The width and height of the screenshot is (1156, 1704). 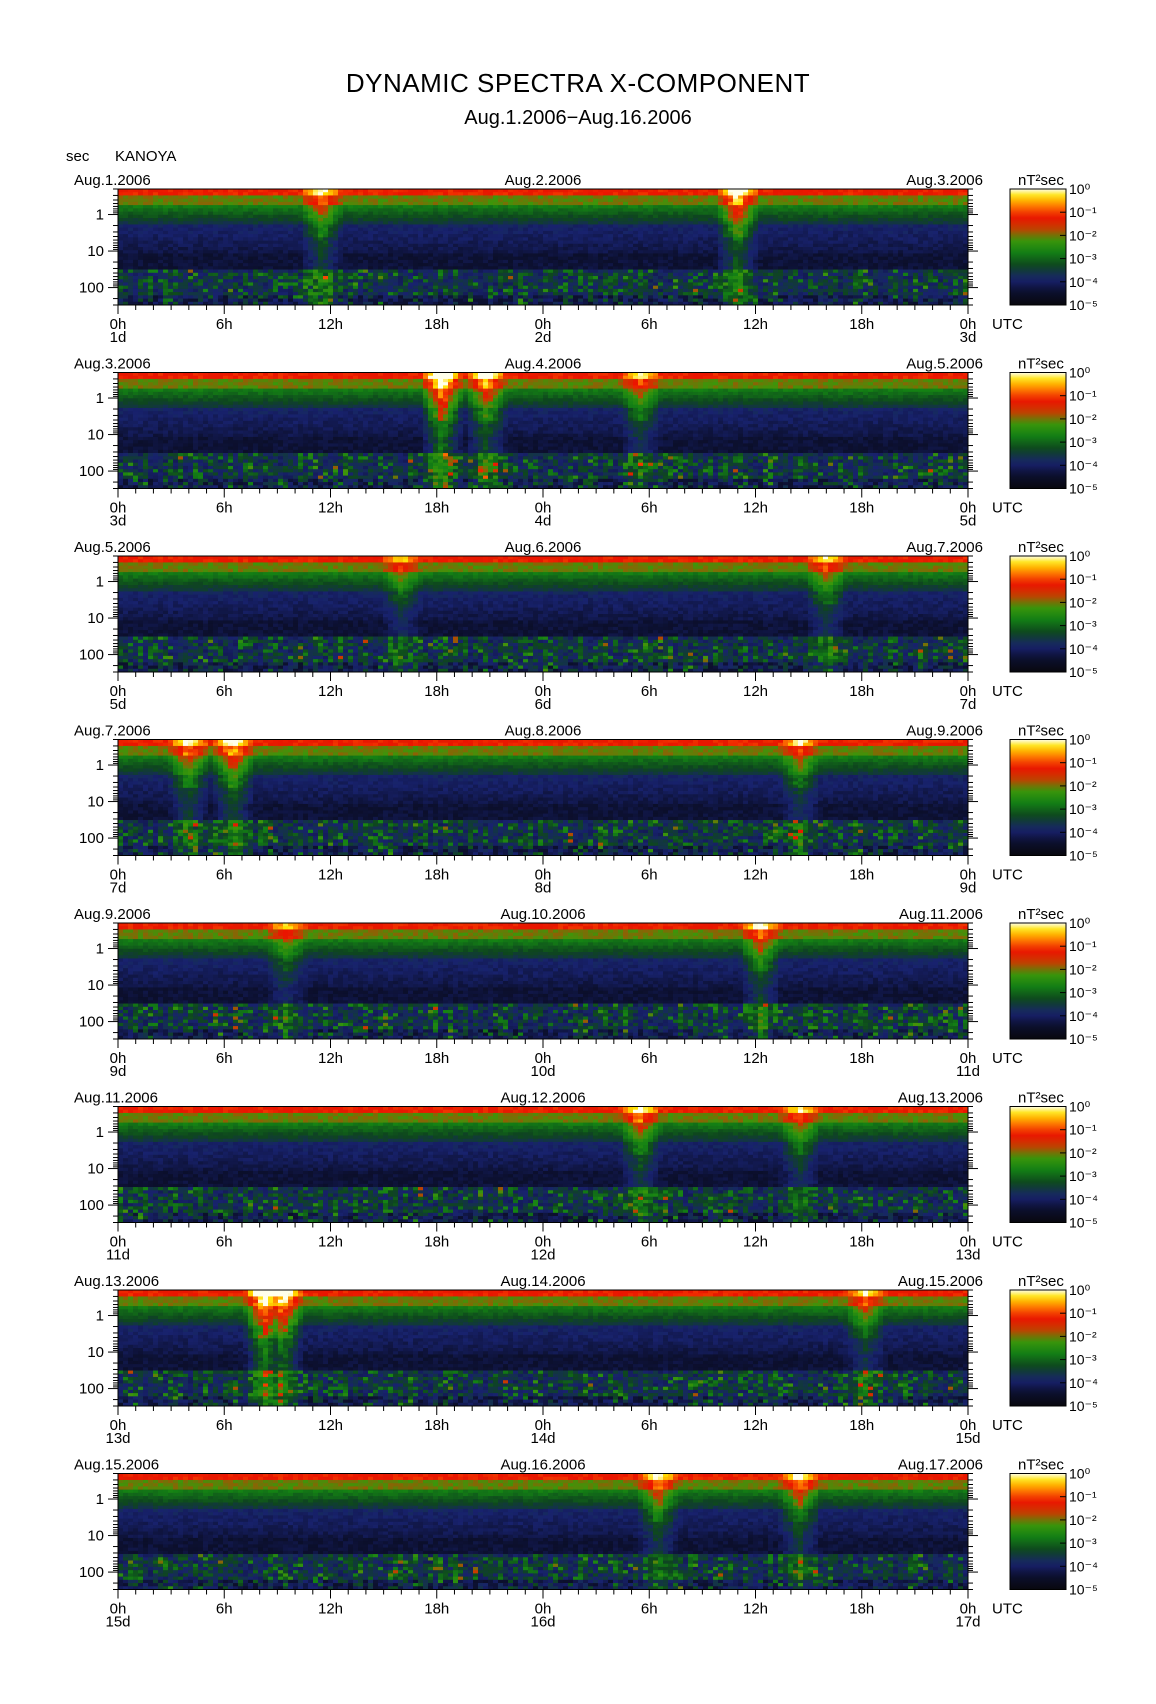 I want to click on day-label: 3d, so click(x=968, y=337).